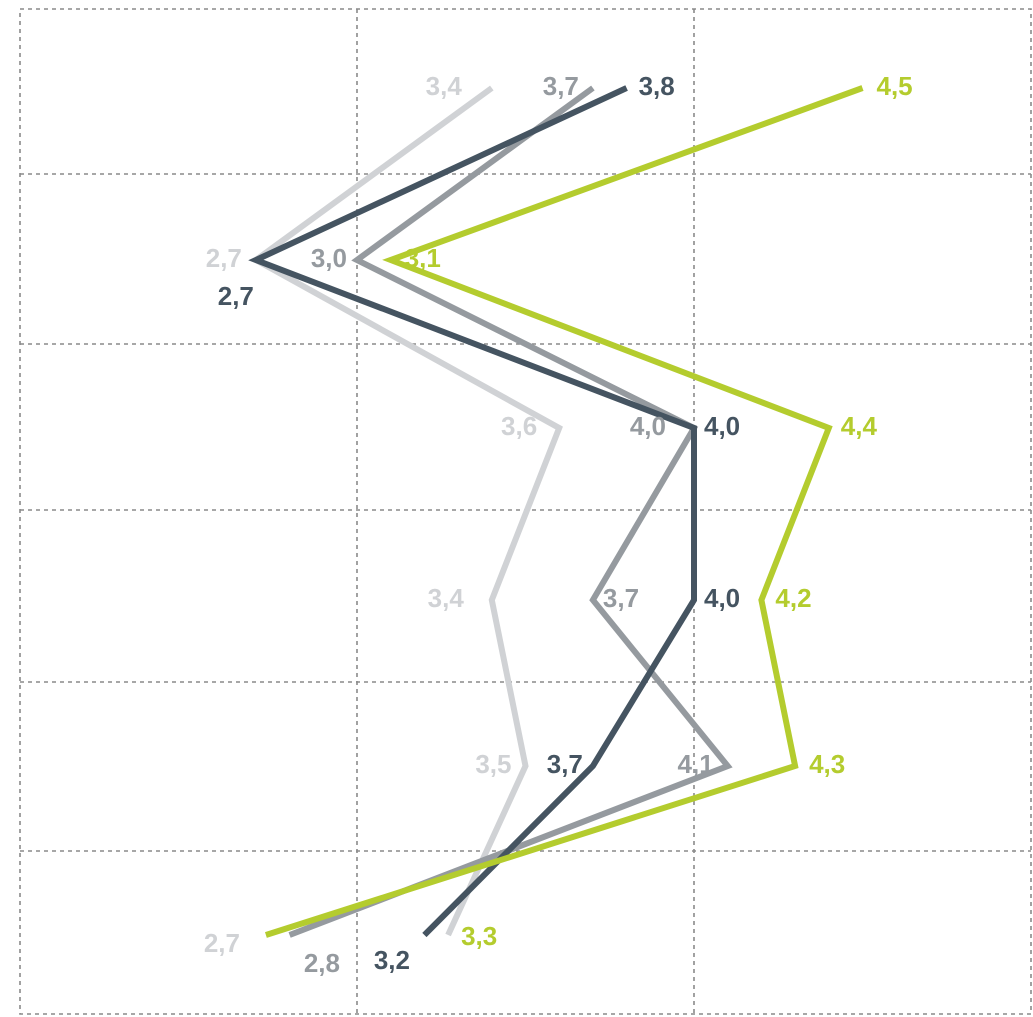 The height and width of the screenshot is (1017, 1033). I want to click on data-label: 4,4, so click(859, 426).